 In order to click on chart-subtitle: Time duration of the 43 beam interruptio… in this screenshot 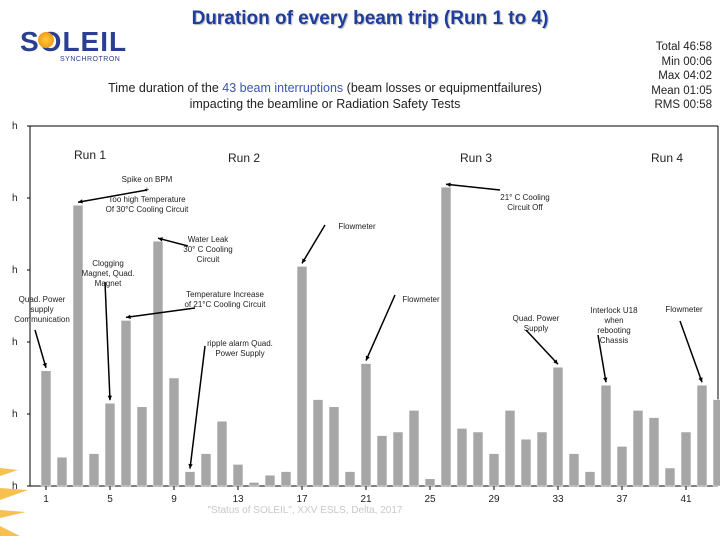, I will do `click(325, 96)`.